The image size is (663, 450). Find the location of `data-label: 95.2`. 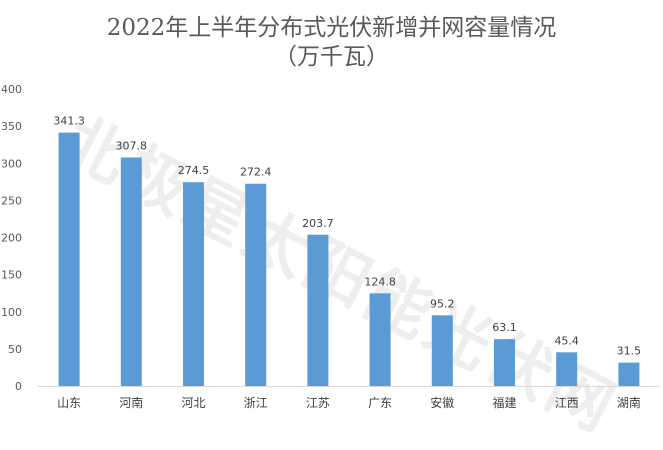

data-label: 95.2 is located at coordinates (442, 303).